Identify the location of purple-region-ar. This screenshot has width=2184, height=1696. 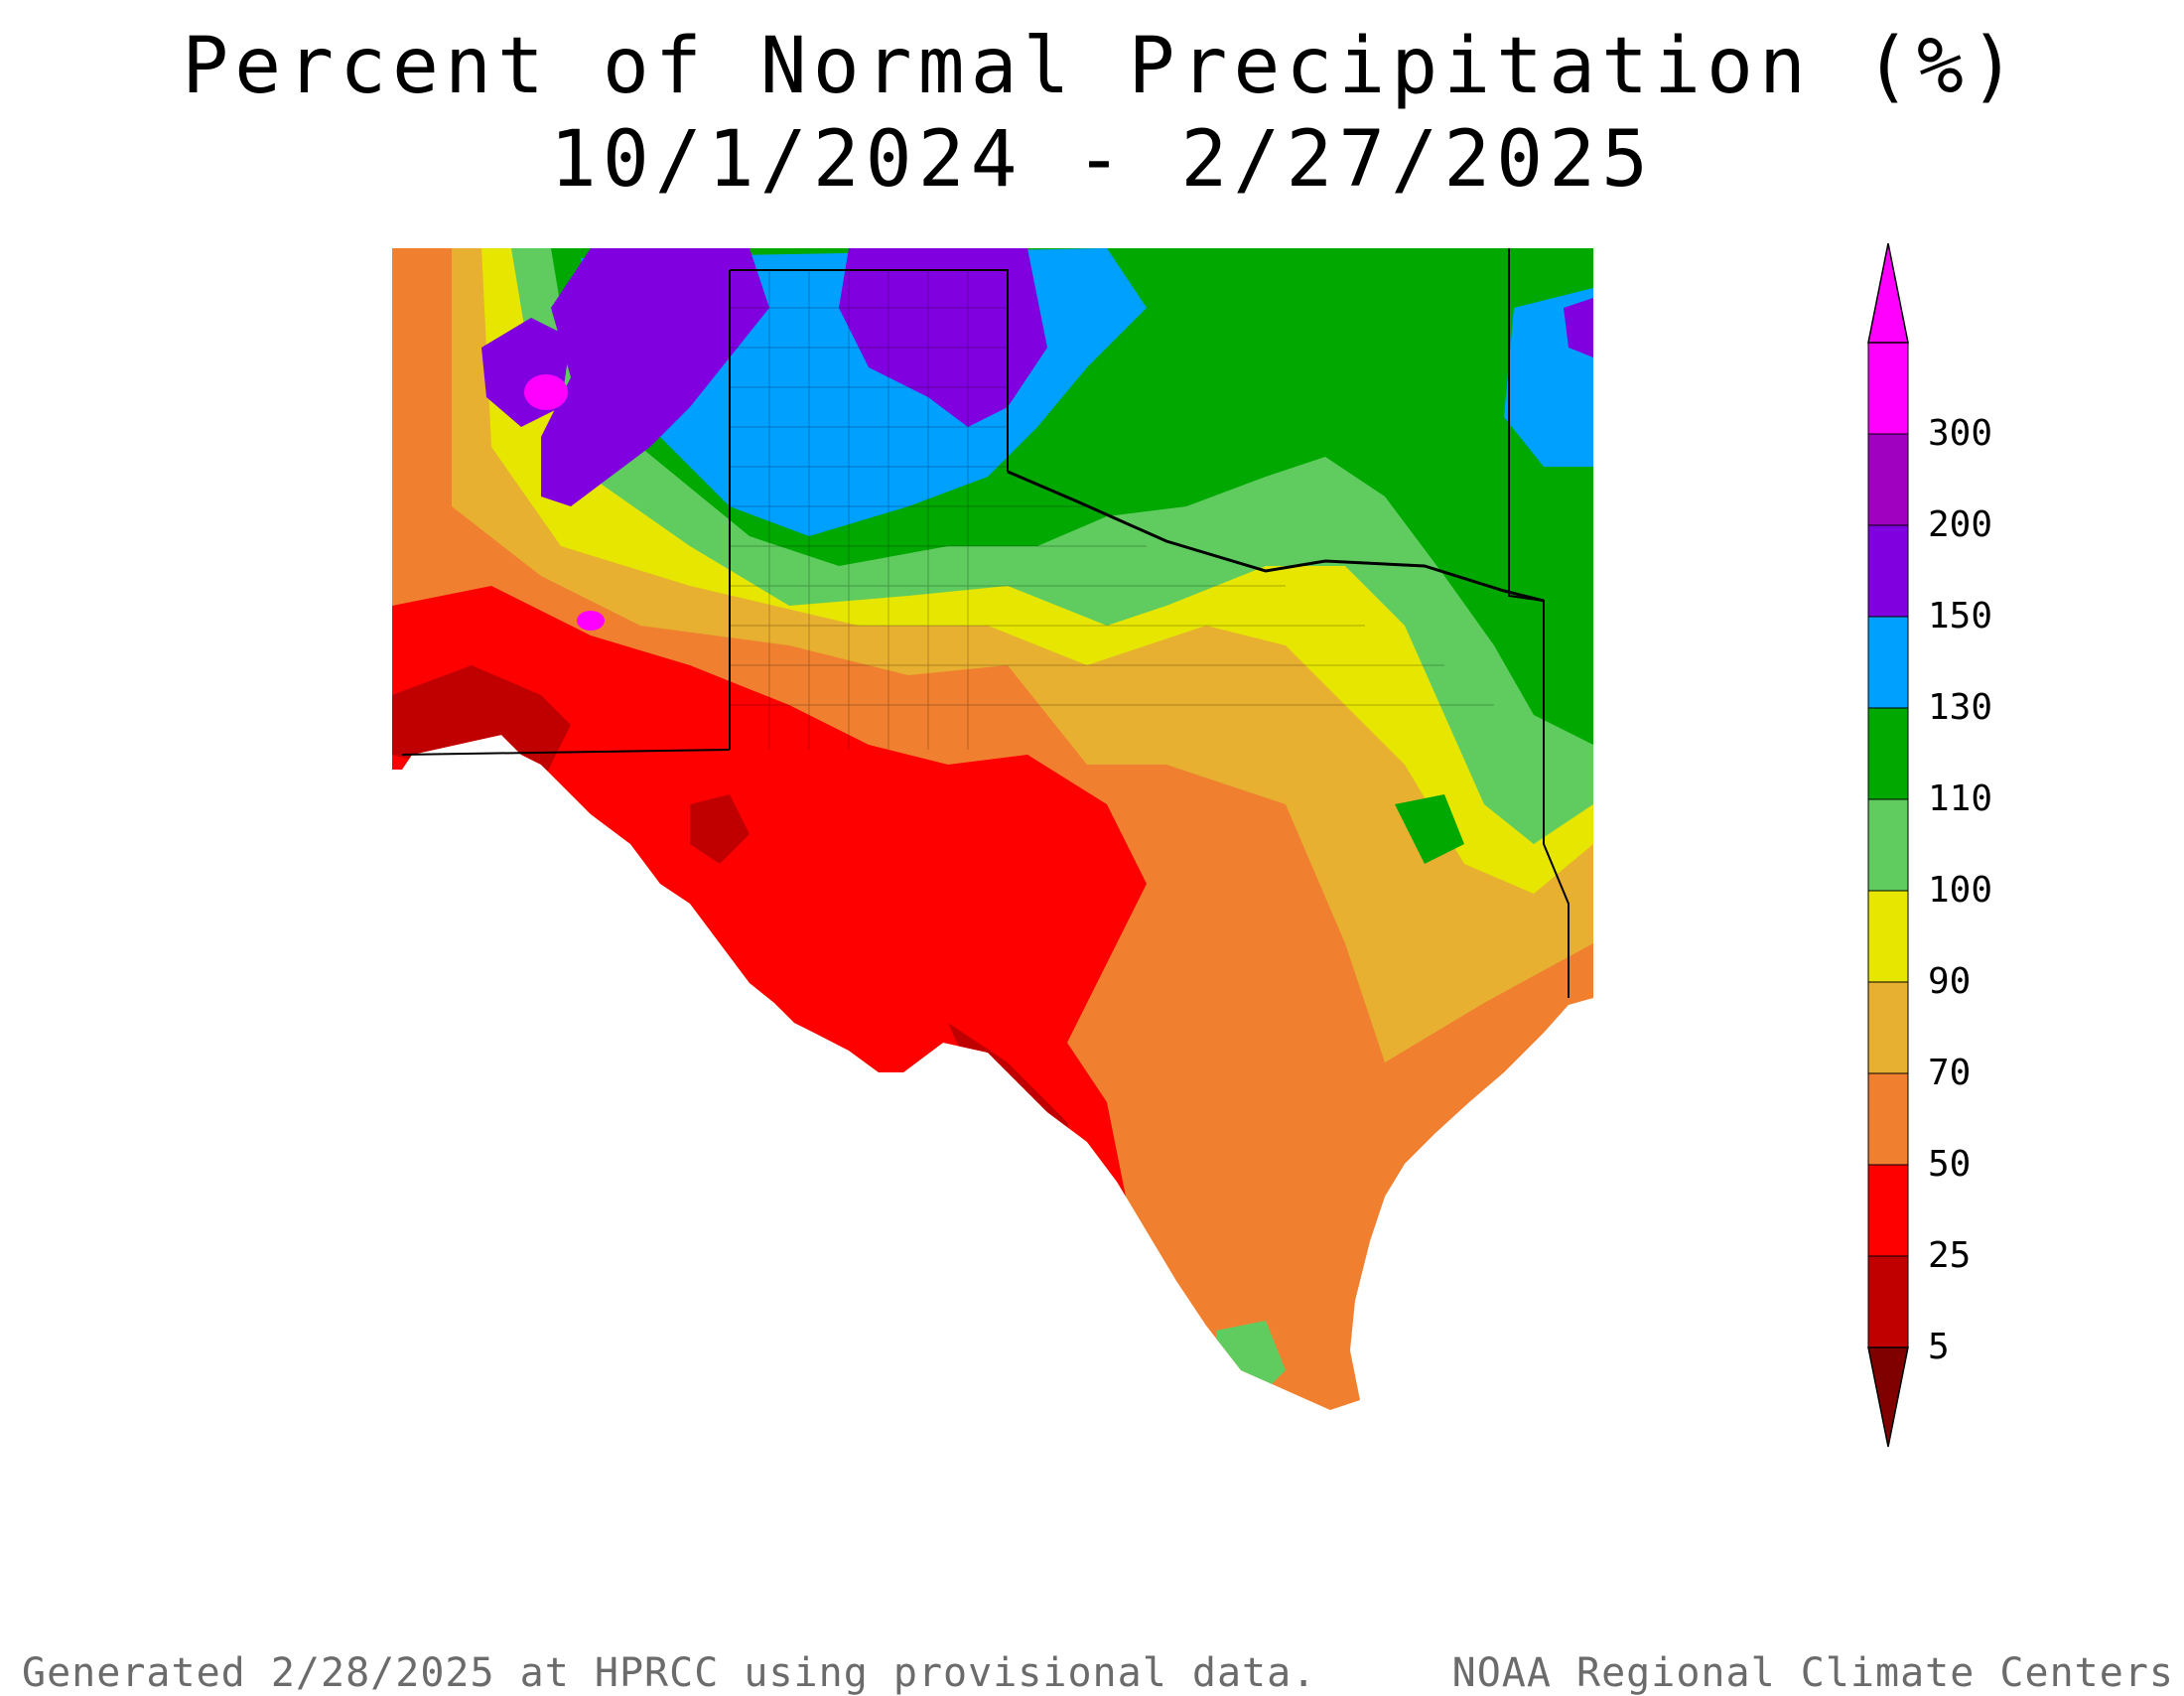
(1578, 327).